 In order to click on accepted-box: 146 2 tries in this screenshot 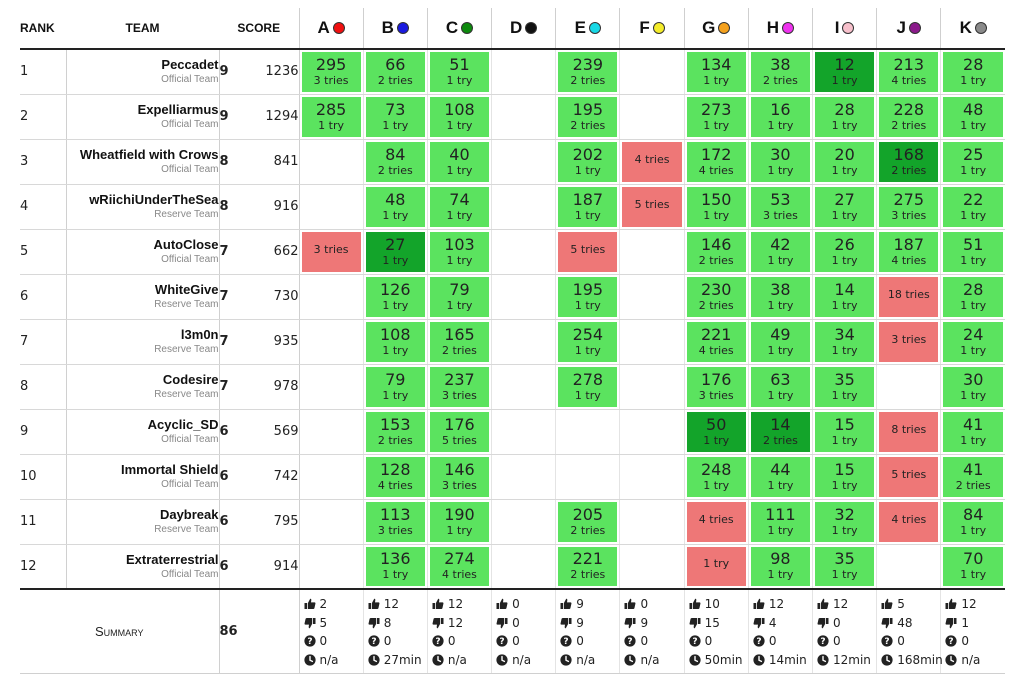, I will do `click(716, 251)`.